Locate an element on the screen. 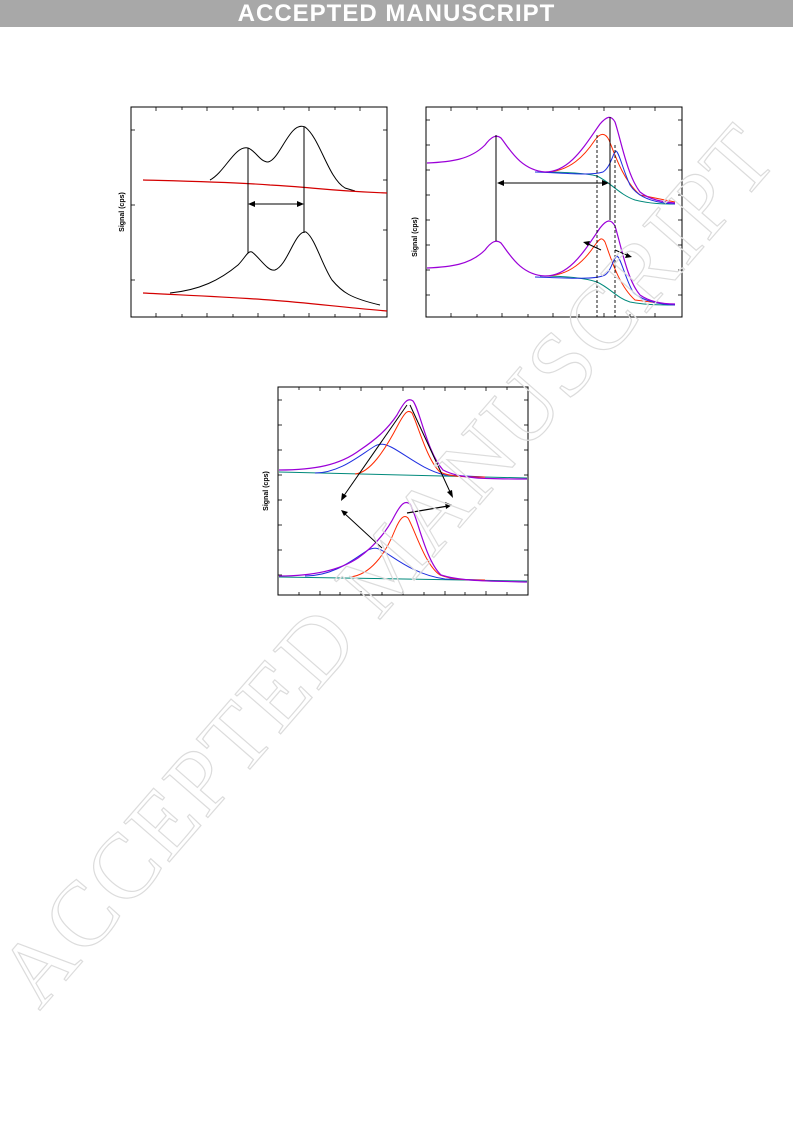  arrow-from-lower-left-head is located at coordinates (344, 513).